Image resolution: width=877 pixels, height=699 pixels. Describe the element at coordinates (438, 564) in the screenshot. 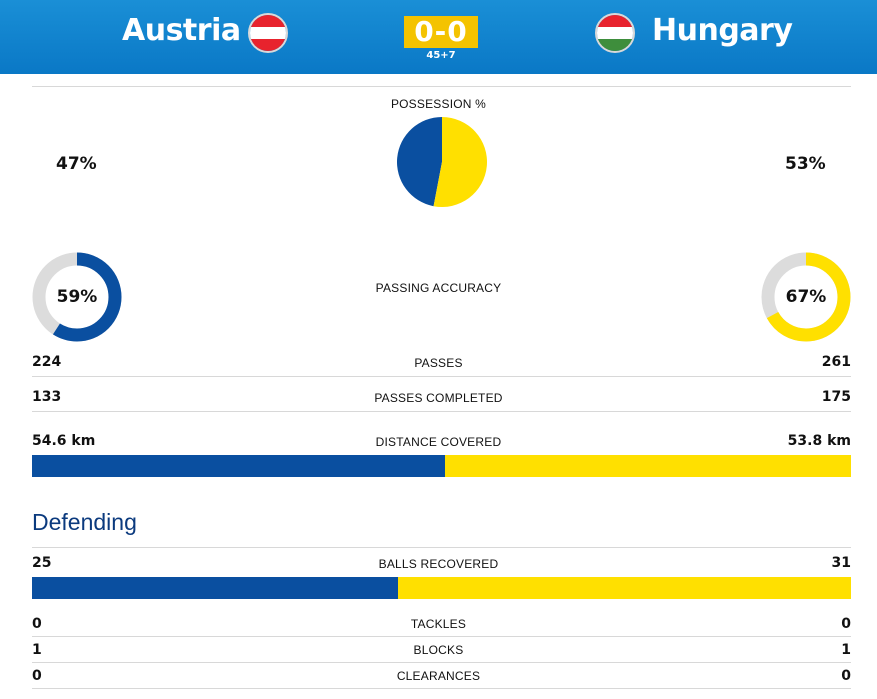

I see `balls-recovered-label: BALLS RECOVERED` at that location.